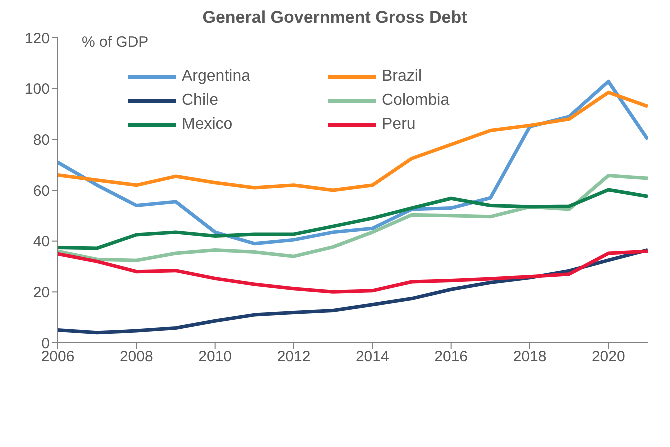  Describe the element at coordinates (399, 125) in the screenshot. I see `legend-label: Peru` at that location.